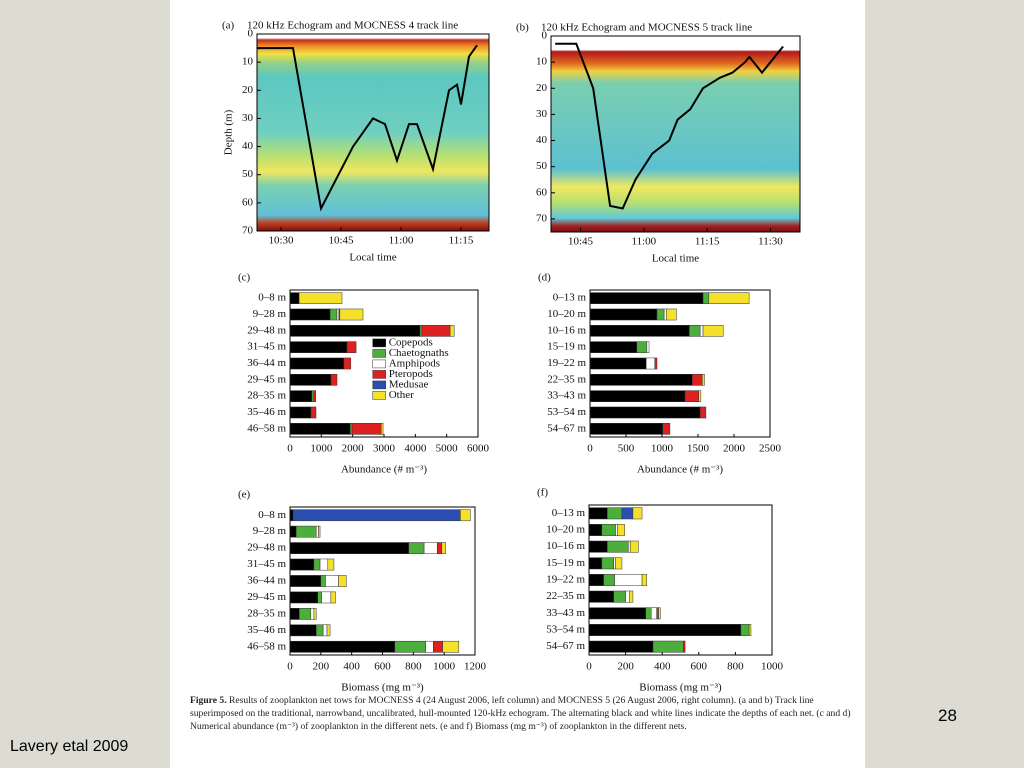  I want to click on legend-label: Medusae, so click(409, 384).